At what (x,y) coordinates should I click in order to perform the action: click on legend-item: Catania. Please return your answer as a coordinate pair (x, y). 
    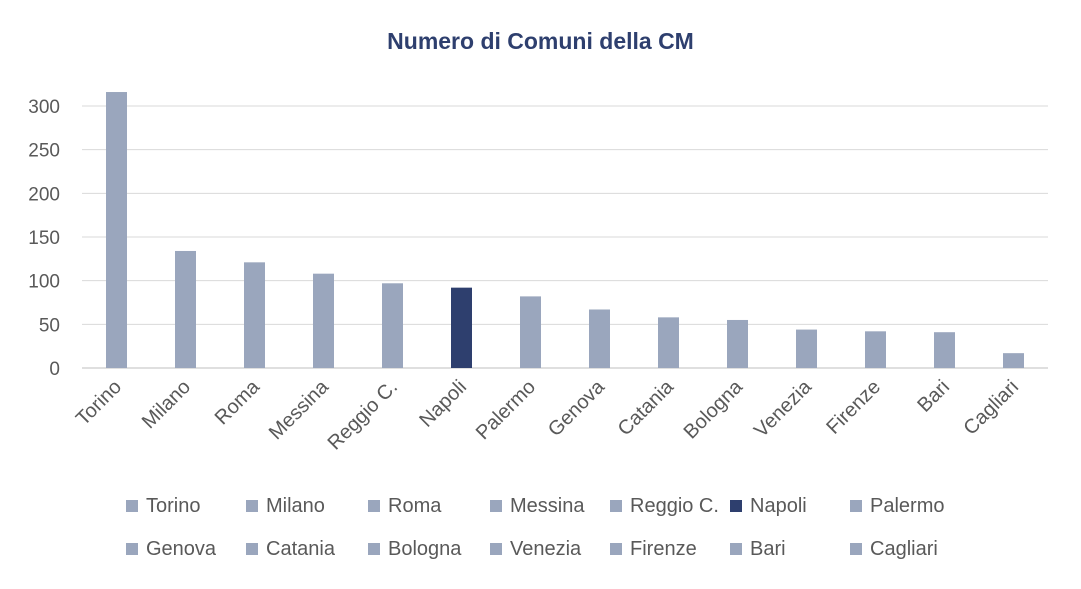
    Looking at the image, I should click on (290, 549).